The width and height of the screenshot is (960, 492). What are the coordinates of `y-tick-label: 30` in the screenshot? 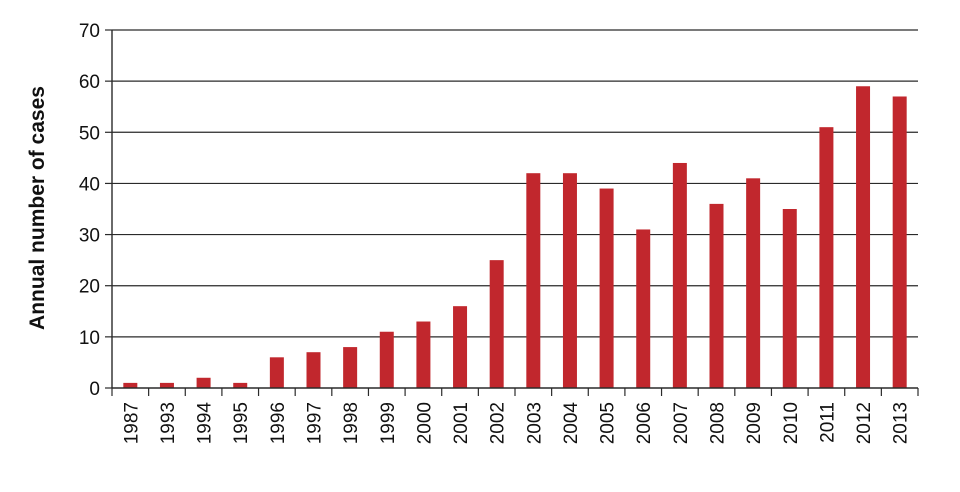 It's located at (89, 236).